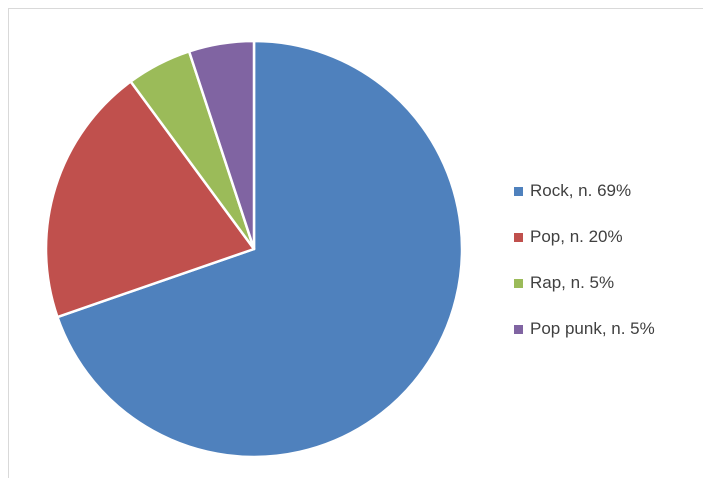 The height and width of the screenshot is (482, 707). Describe the element at coordinates (572, 282) in the screenshot. I see `legend-label-rap: Rap, n. 5%` at that location.